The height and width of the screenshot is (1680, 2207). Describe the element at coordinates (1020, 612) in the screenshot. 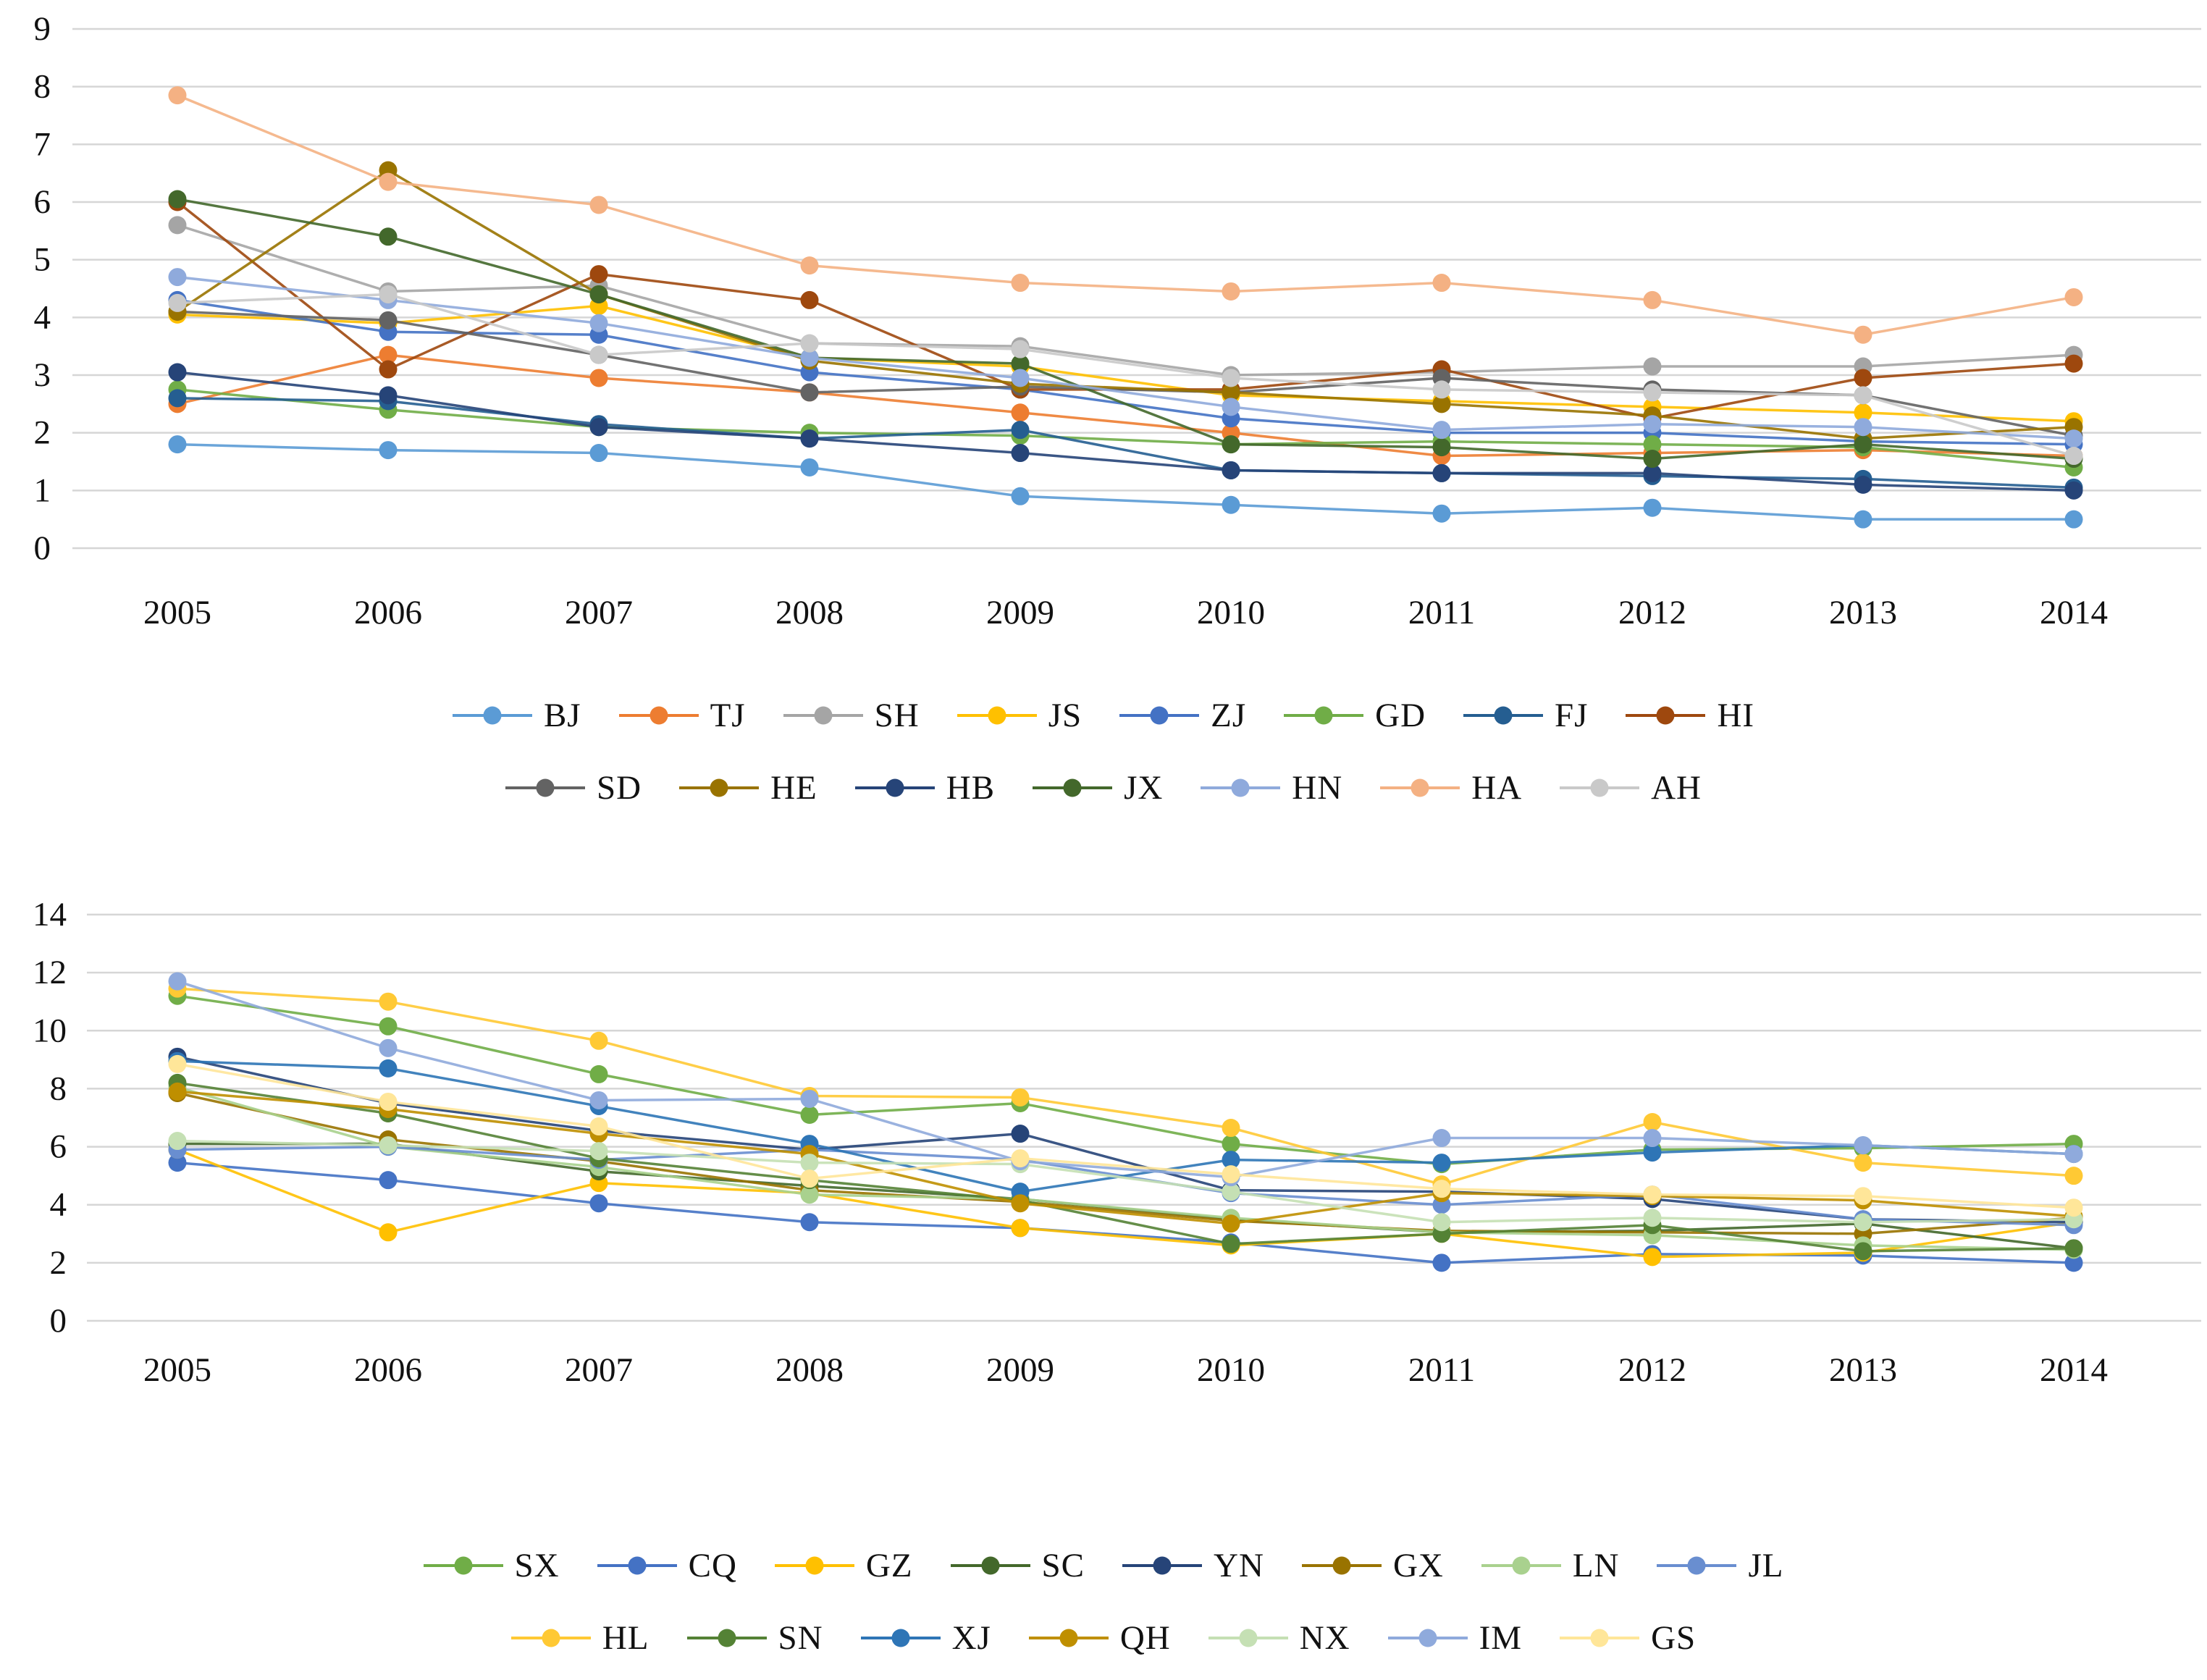

I see `x-axis-year-label: 2009` at that location.